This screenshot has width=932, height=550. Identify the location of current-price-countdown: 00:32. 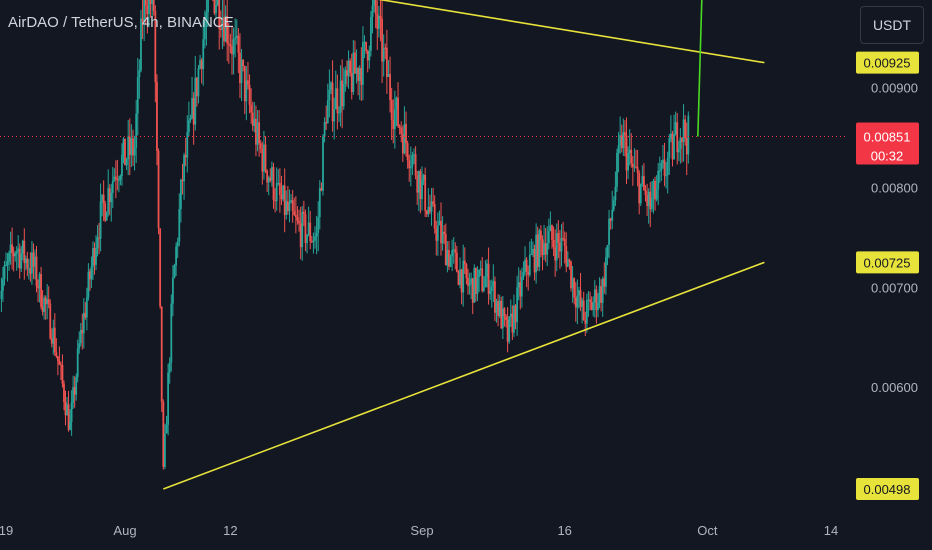
(887, 156).